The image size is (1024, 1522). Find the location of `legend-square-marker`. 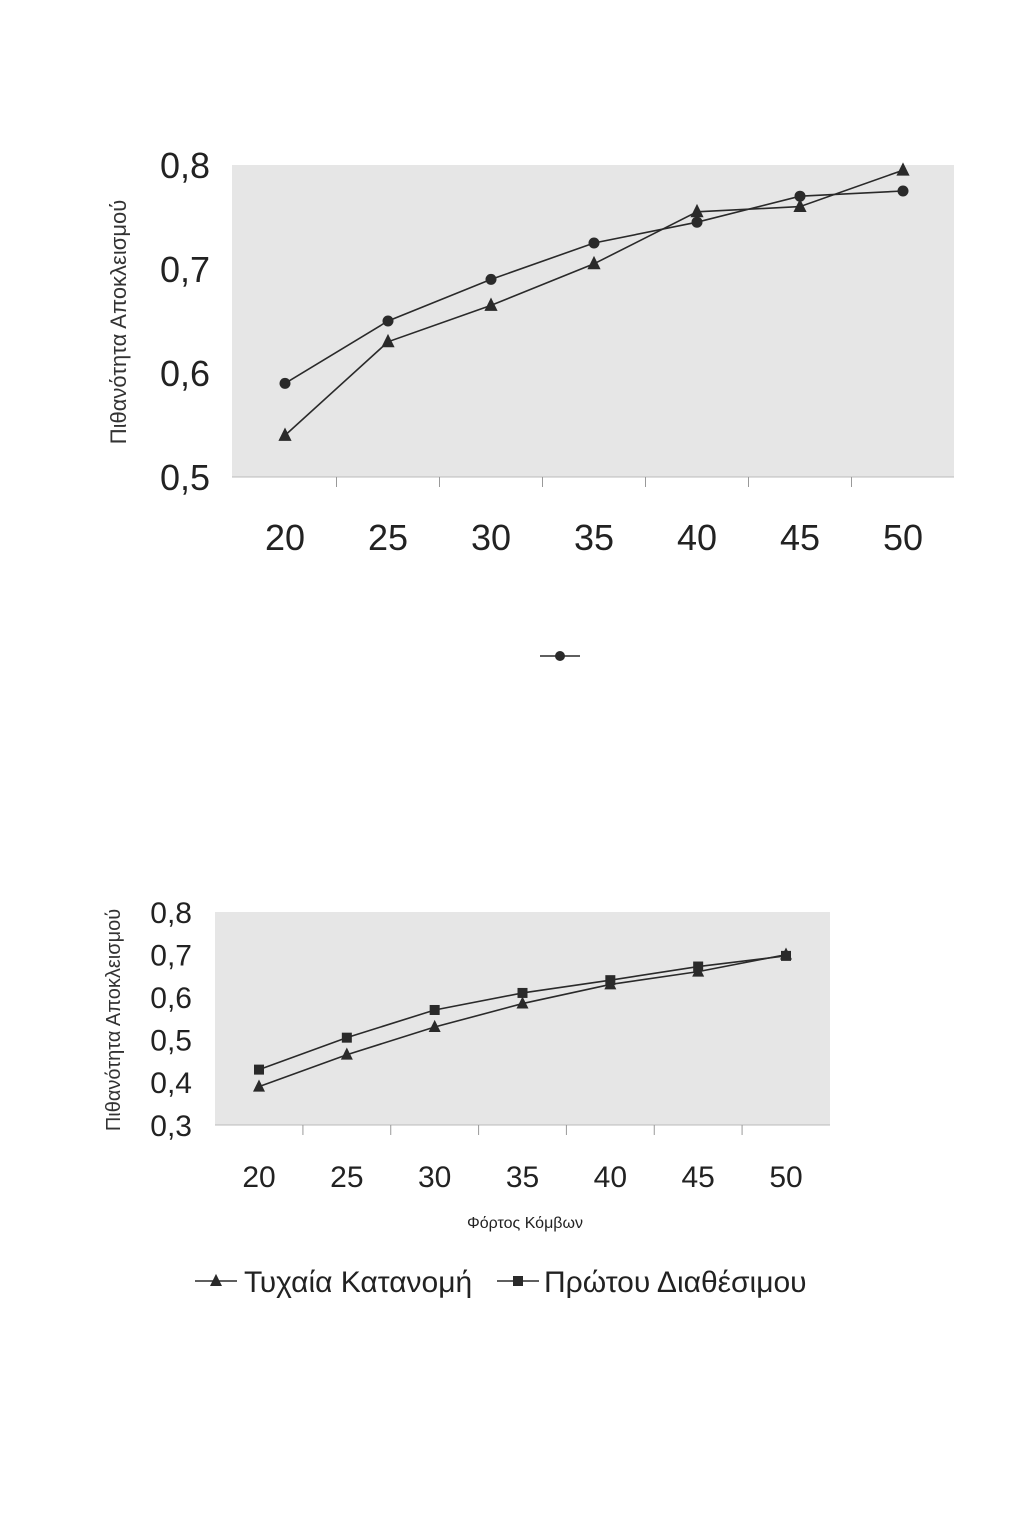

legend-square-marker is located at coordinates (518, 1281).